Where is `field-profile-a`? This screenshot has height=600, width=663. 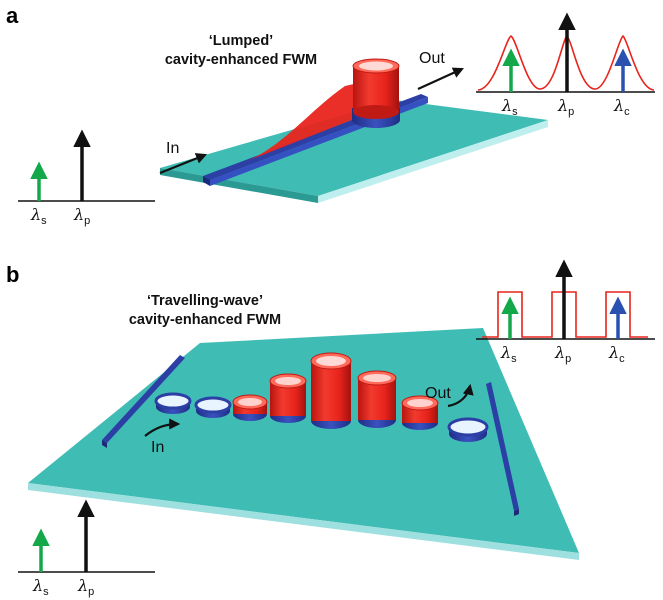 field-profile-a is located at coordinates (306, 122).